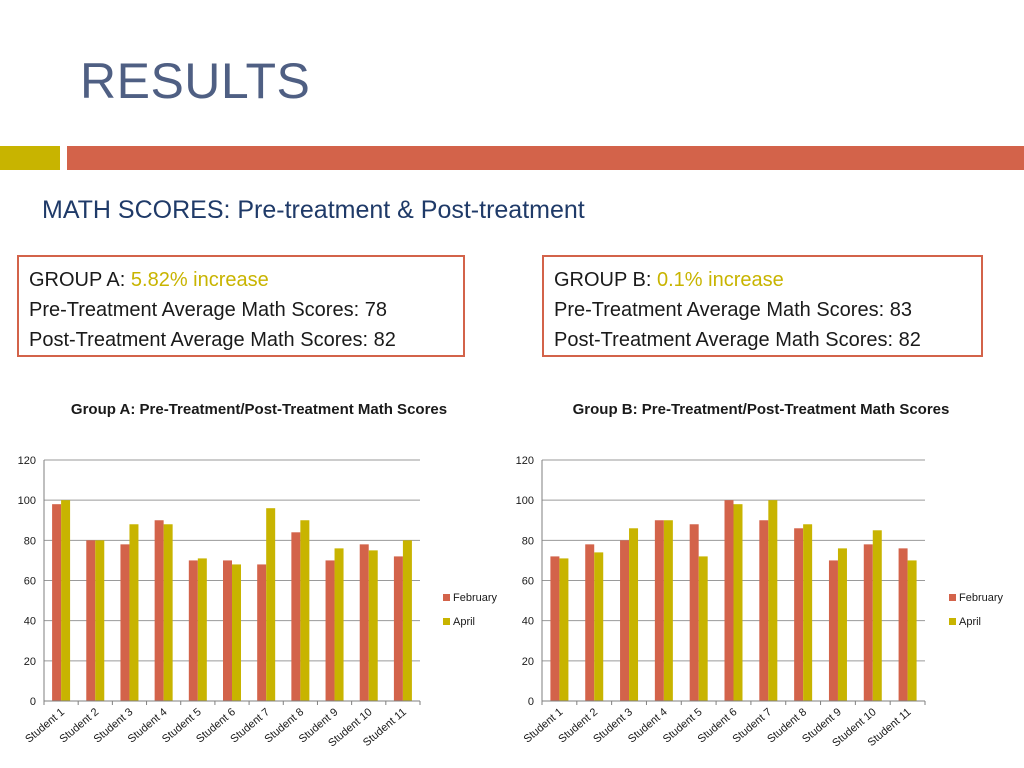 This screenshot has width=1024, height=768. I want to click on chart-a-ytick-label: 100, so click(27, 501).